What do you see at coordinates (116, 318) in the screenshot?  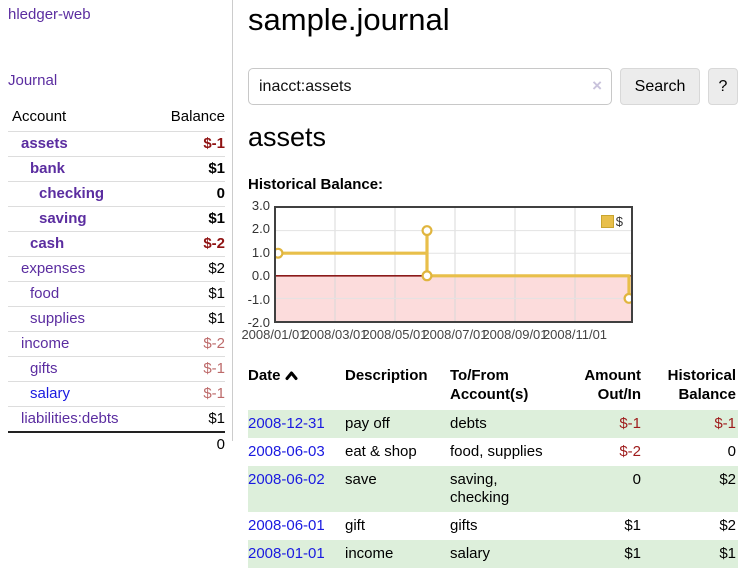 I see `account-row: supplies $1` at bounding box center [116, 318].